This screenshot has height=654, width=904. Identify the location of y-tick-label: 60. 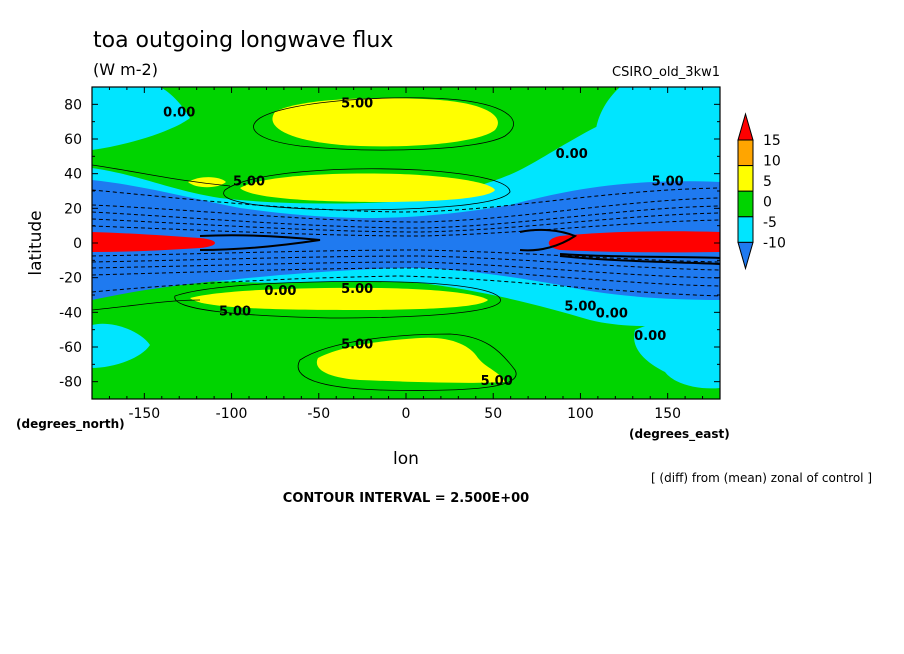
(73, 140).